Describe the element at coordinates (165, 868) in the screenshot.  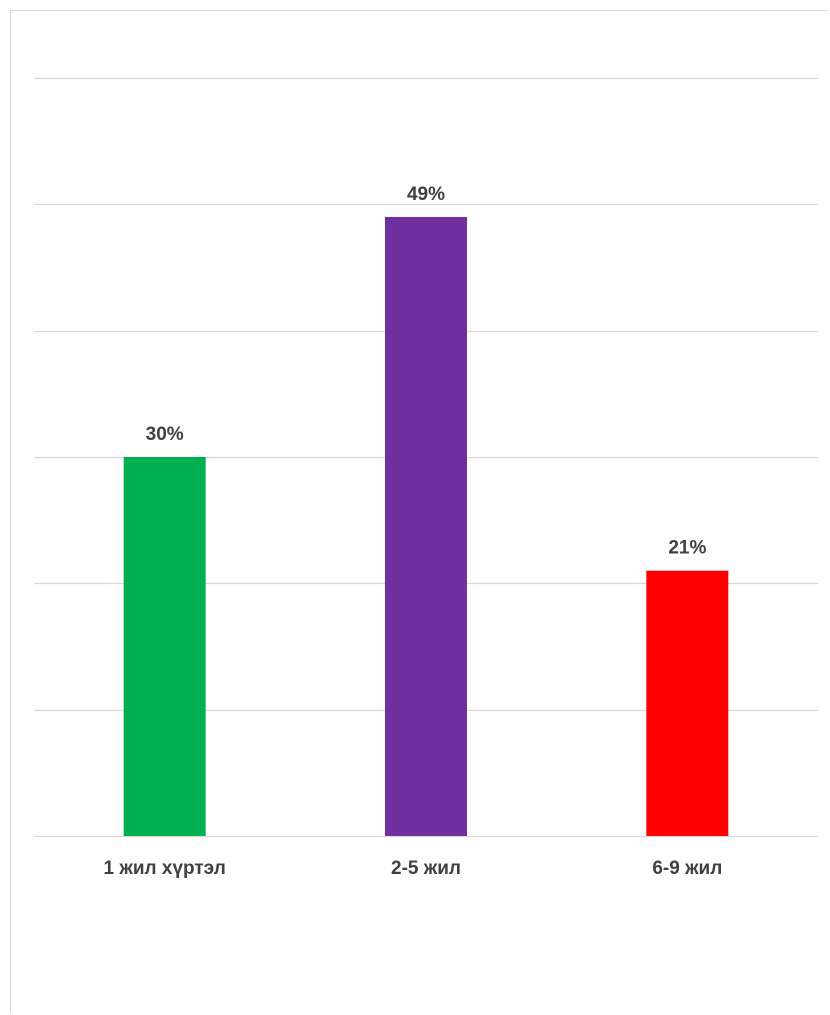
I see `x-tick-label-1: 1 жил хүртэл` at that location.